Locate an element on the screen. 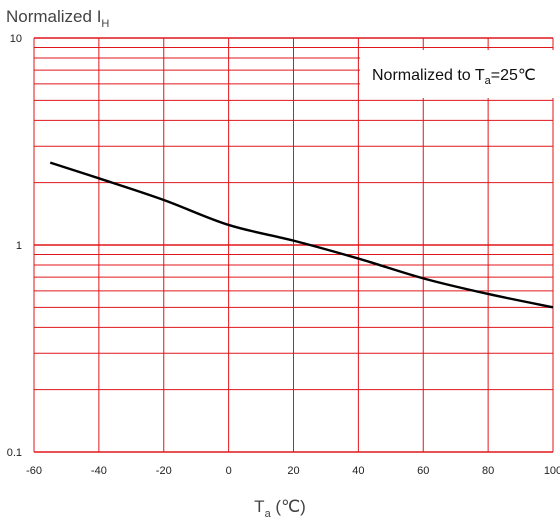 The image size is (560, 526). x-axis-title-main: T is located at coordinates (259, 506).